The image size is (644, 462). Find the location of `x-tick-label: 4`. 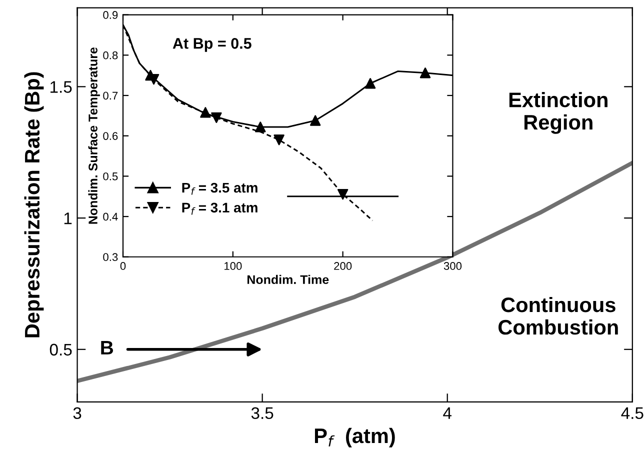

x-tick-label: 4 is located at coordinates (447, 413).